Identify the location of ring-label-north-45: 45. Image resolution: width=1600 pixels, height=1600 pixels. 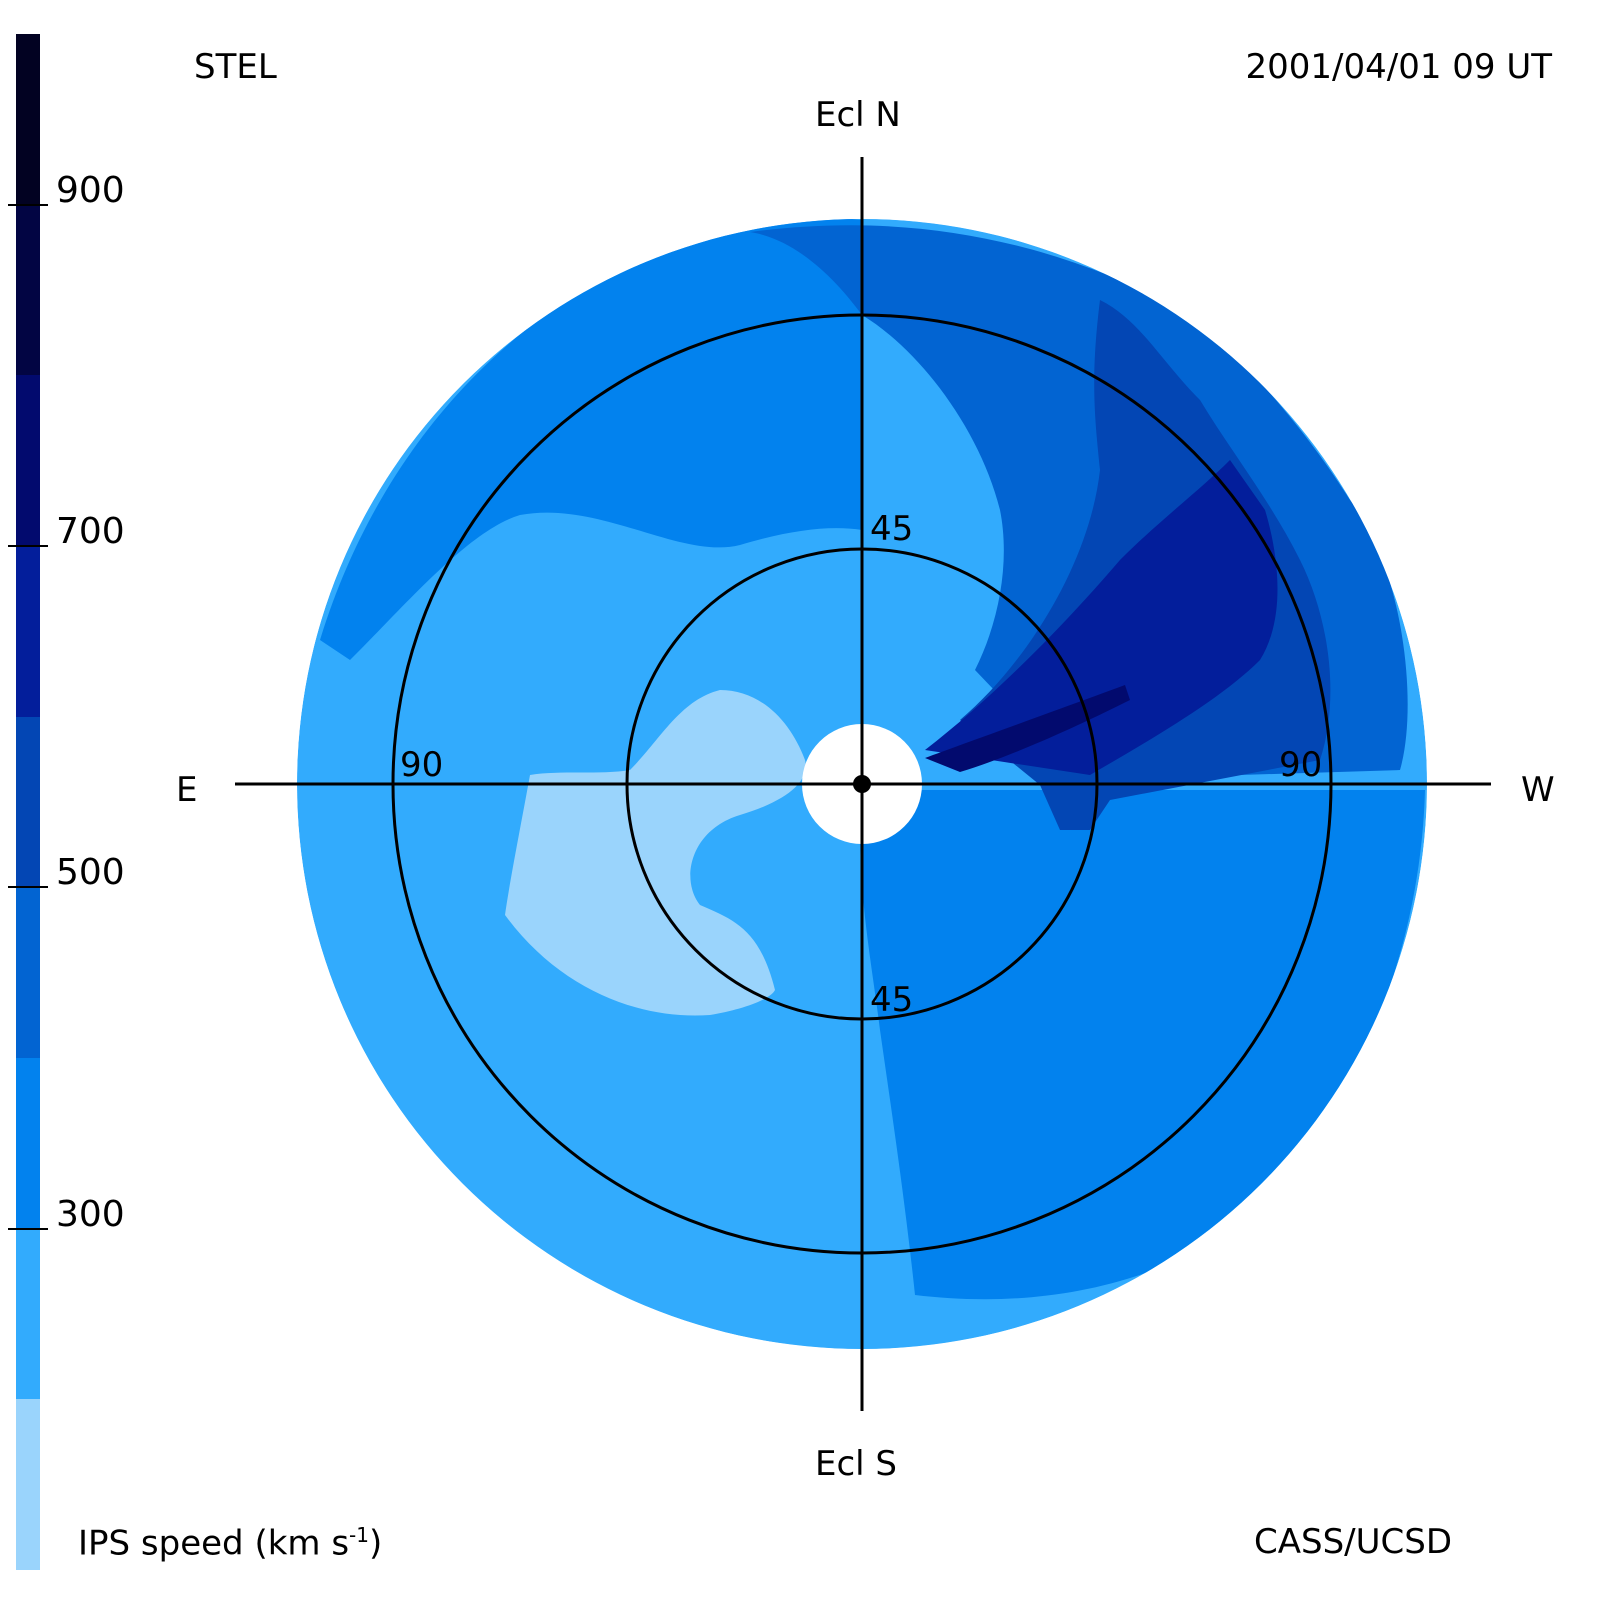
(892, 529).